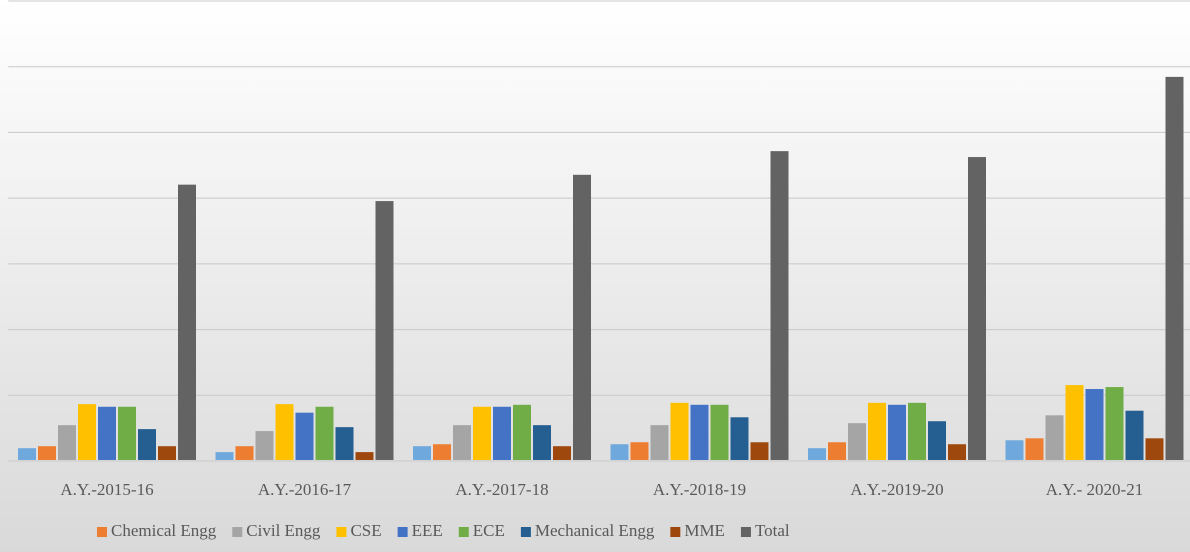 The image size is (1190, 552). Describe the element at coordinates (896, 489) in the screenshot. I see `x-tick-label: A.Y.-2019-20` at that location.